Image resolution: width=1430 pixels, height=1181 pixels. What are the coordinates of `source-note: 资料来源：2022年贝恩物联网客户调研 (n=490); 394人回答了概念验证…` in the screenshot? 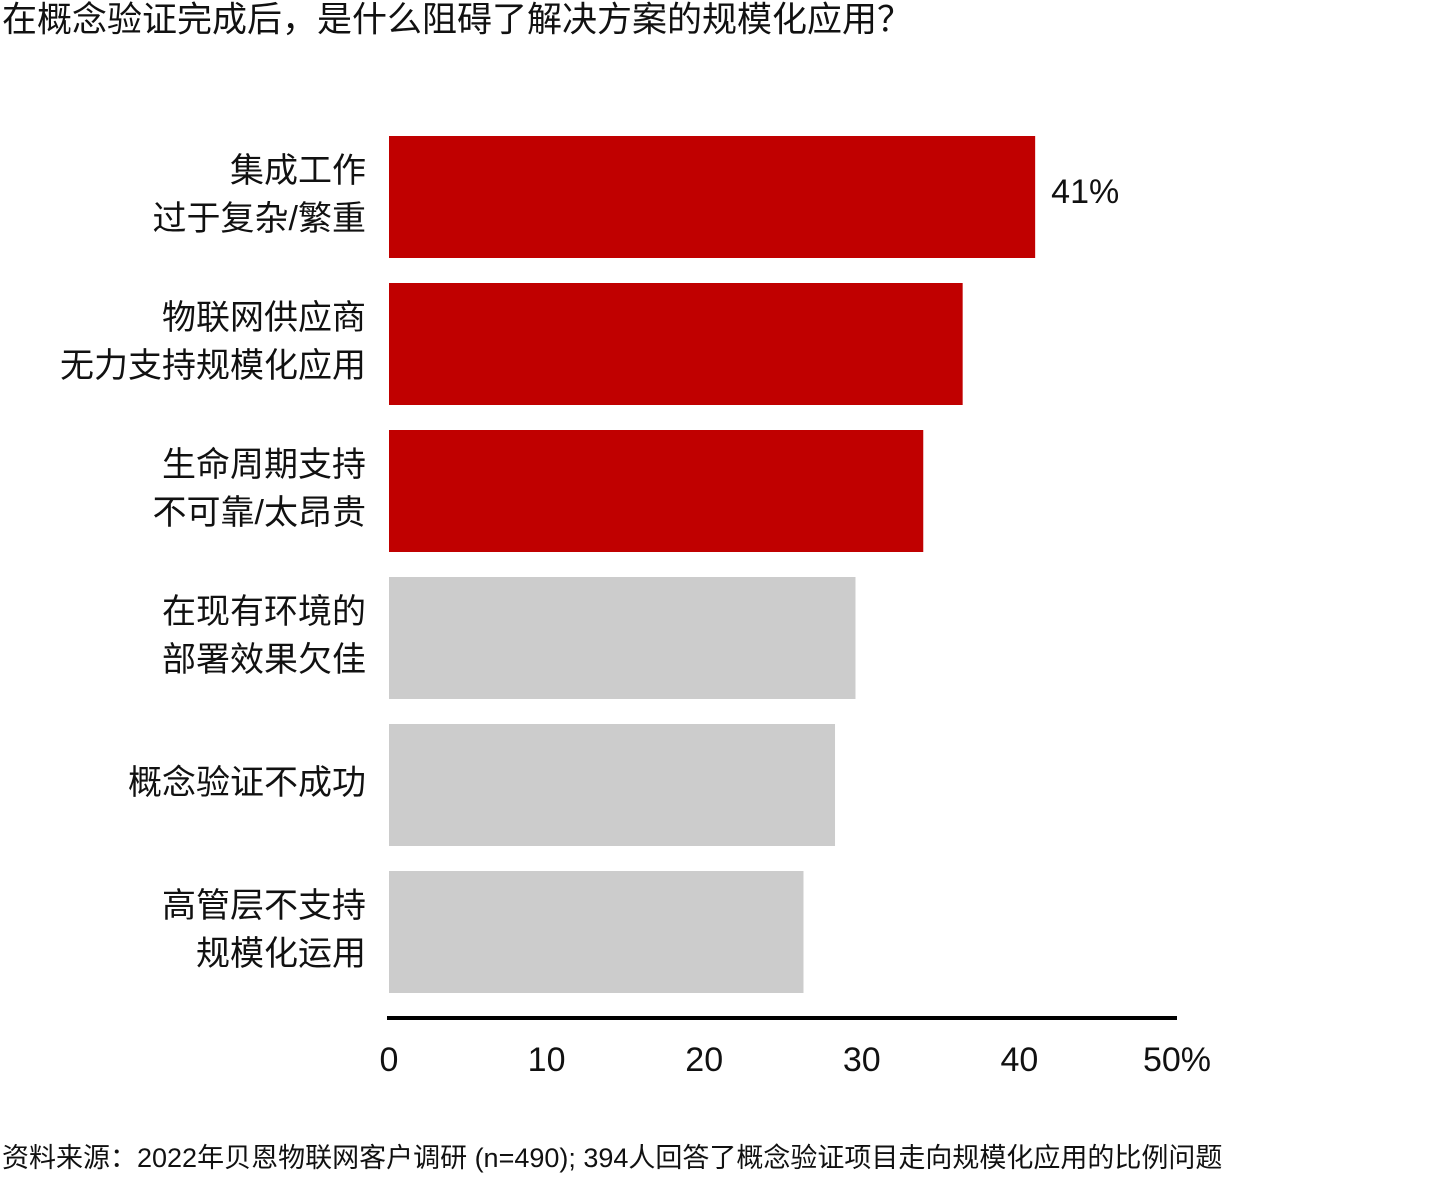 It's located at (612, 1158).